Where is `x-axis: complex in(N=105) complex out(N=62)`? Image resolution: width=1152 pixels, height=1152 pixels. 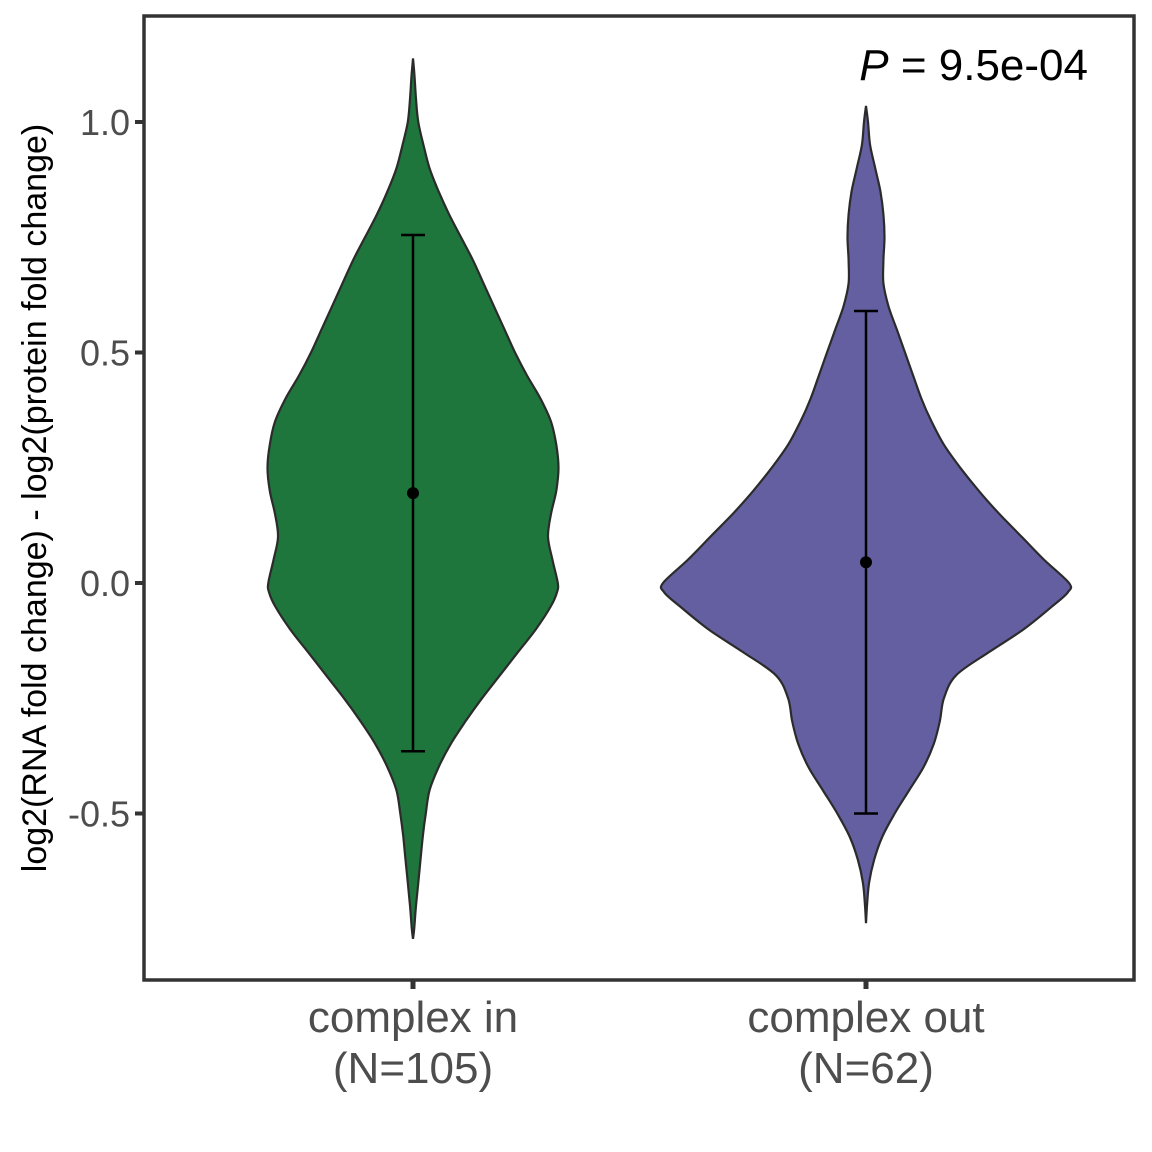
x-axis: complex in(N=105) complex out(N=62) is located at coordinates (646, 1036).